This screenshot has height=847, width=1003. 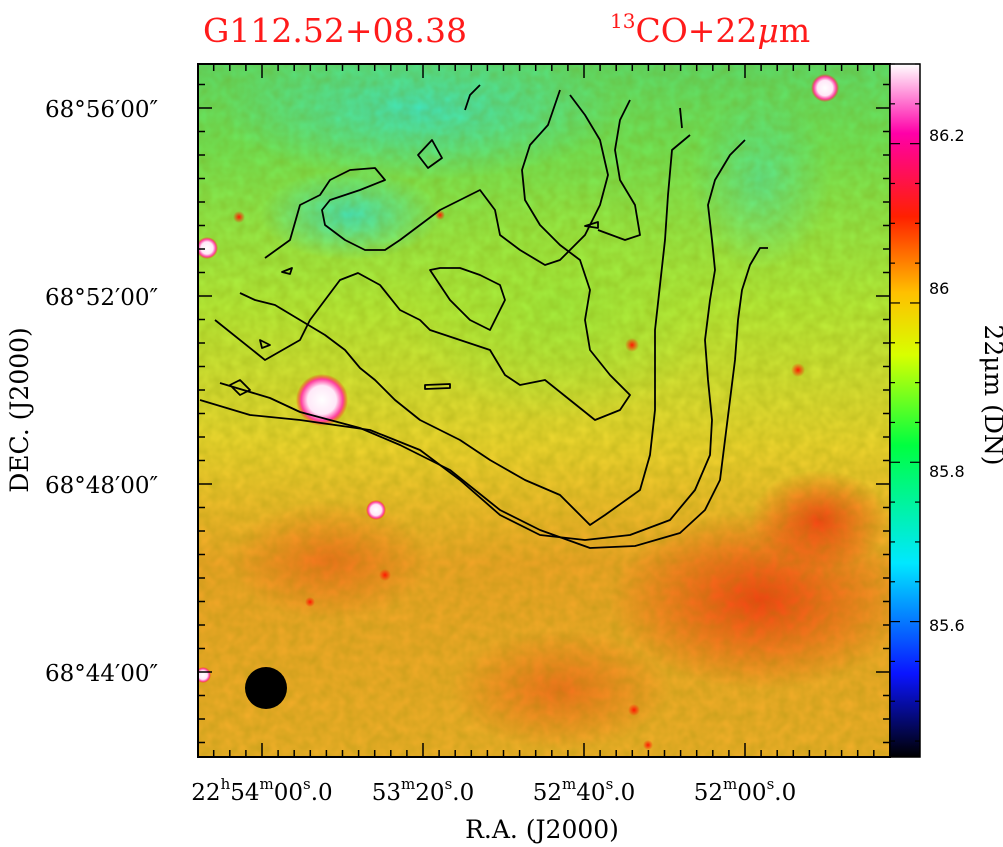 I want to click on x-tick-unit: h, so click(x=226, y=784).